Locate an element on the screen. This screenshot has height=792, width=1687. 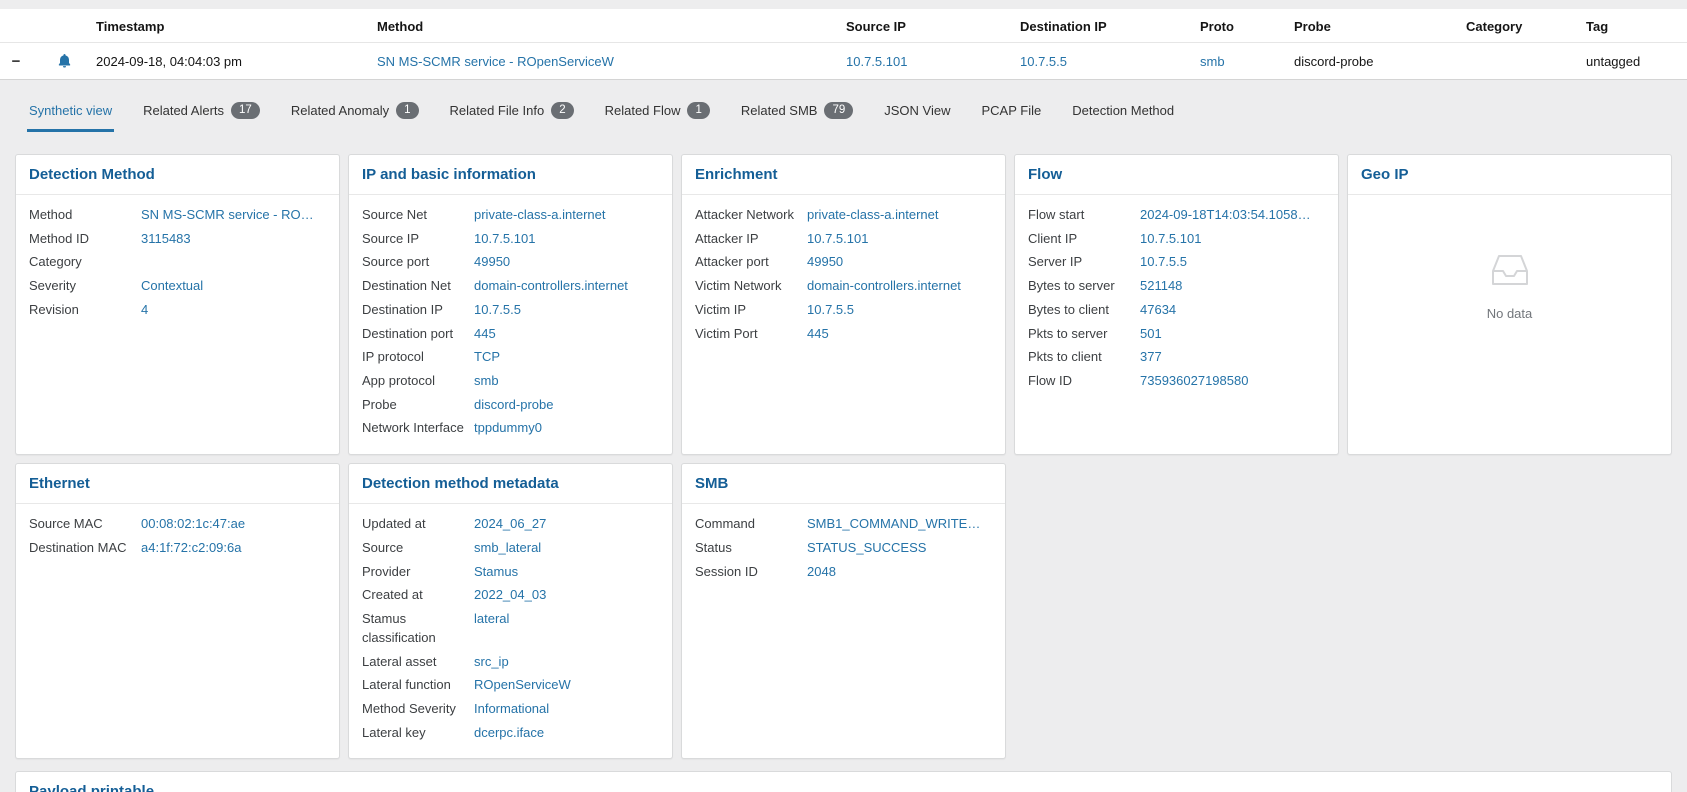
field-value: Informational is located at coordinates (512, 708).